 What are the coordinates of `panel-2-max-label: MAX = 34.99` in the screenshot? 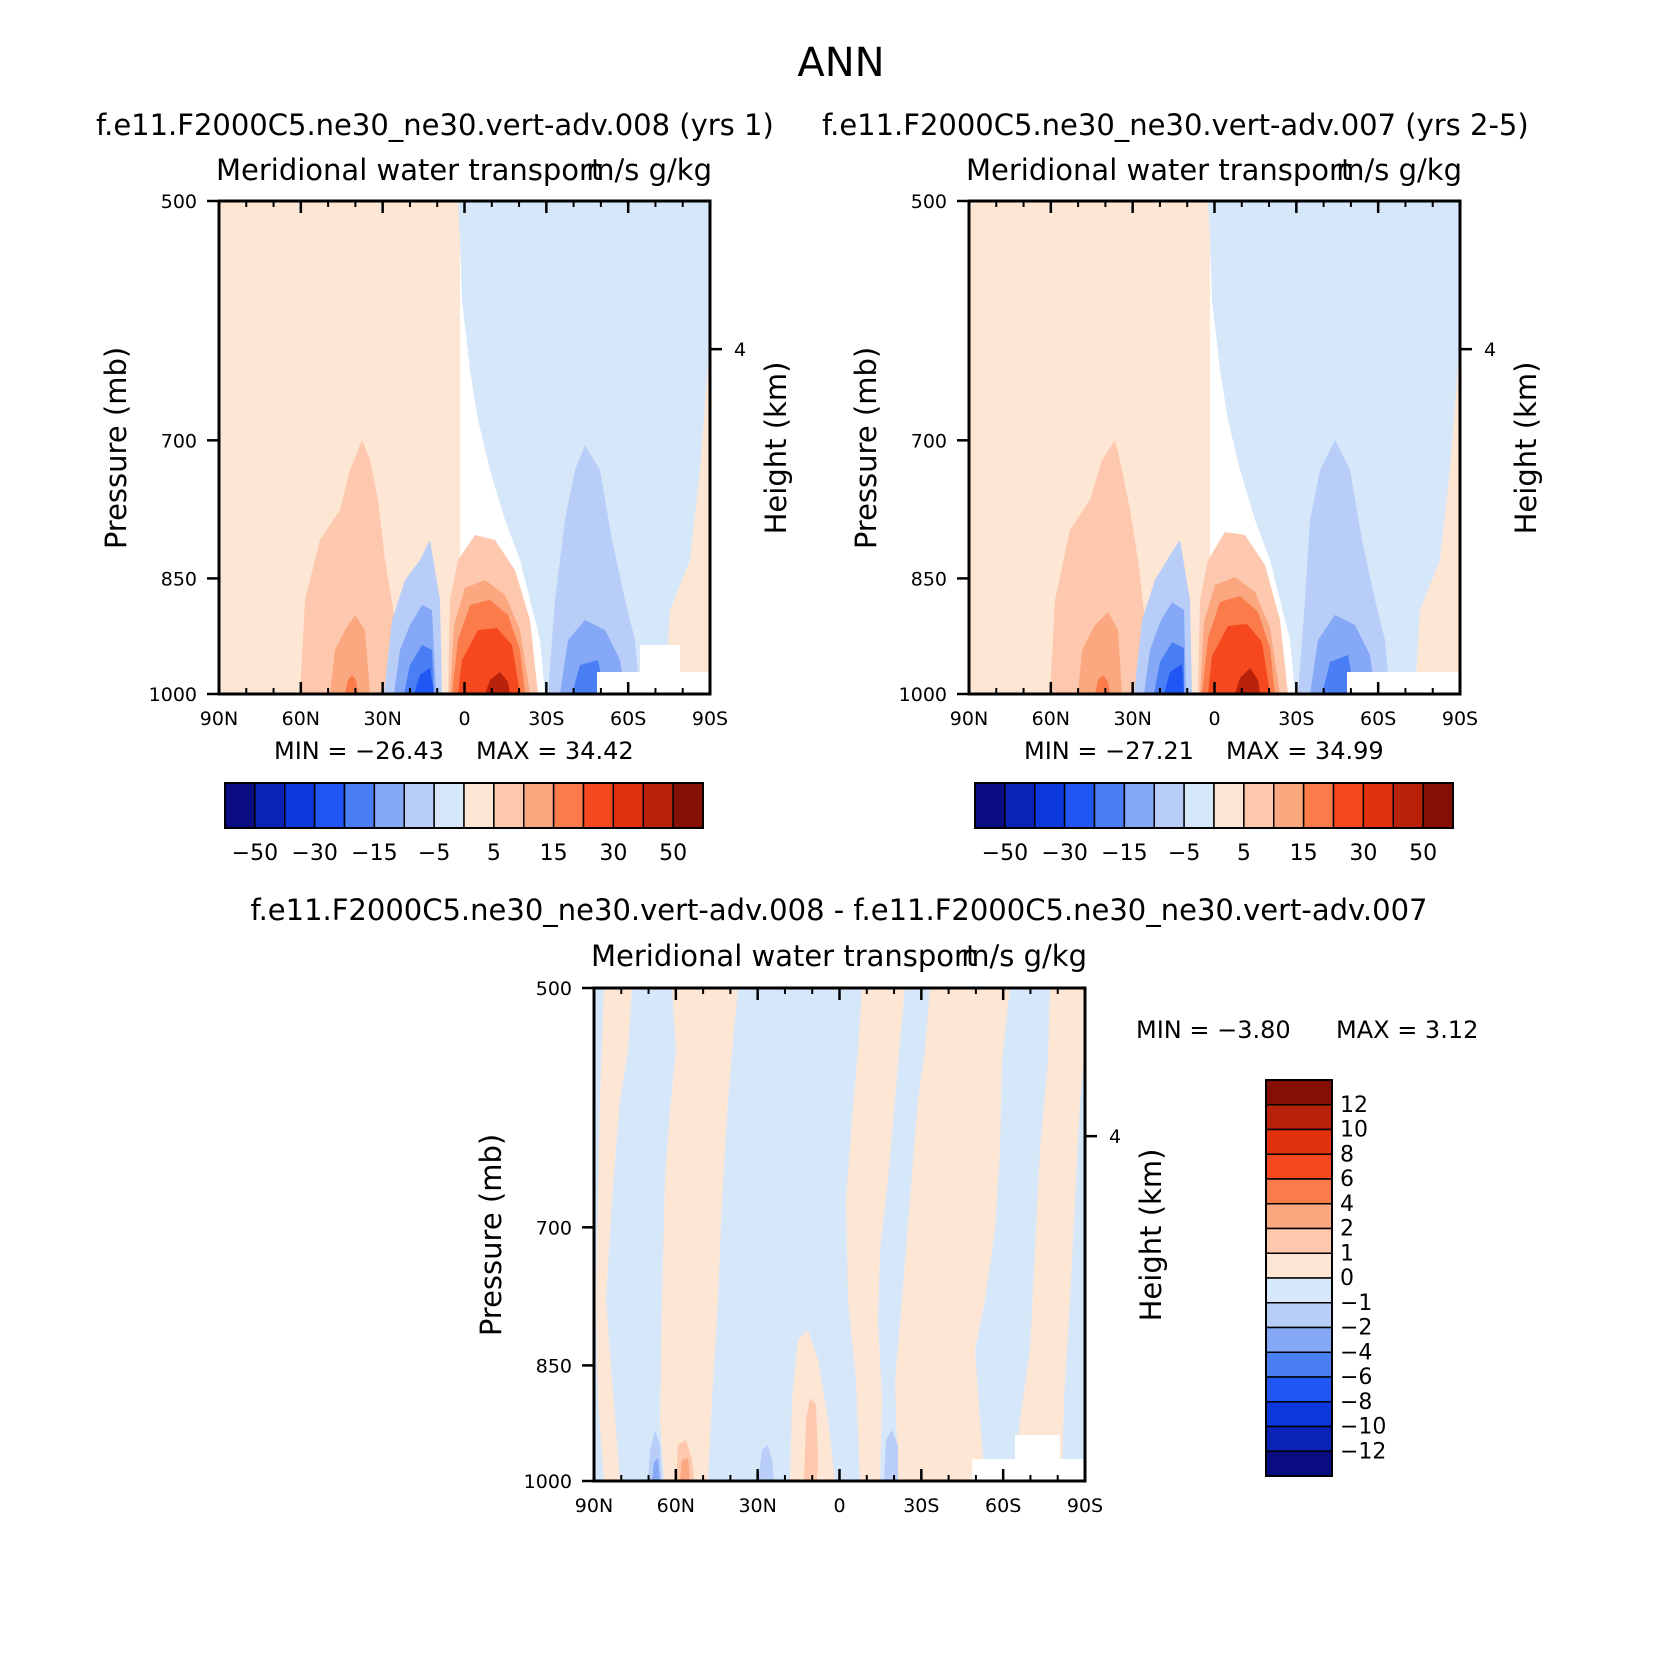 It's located at (1305, 751).